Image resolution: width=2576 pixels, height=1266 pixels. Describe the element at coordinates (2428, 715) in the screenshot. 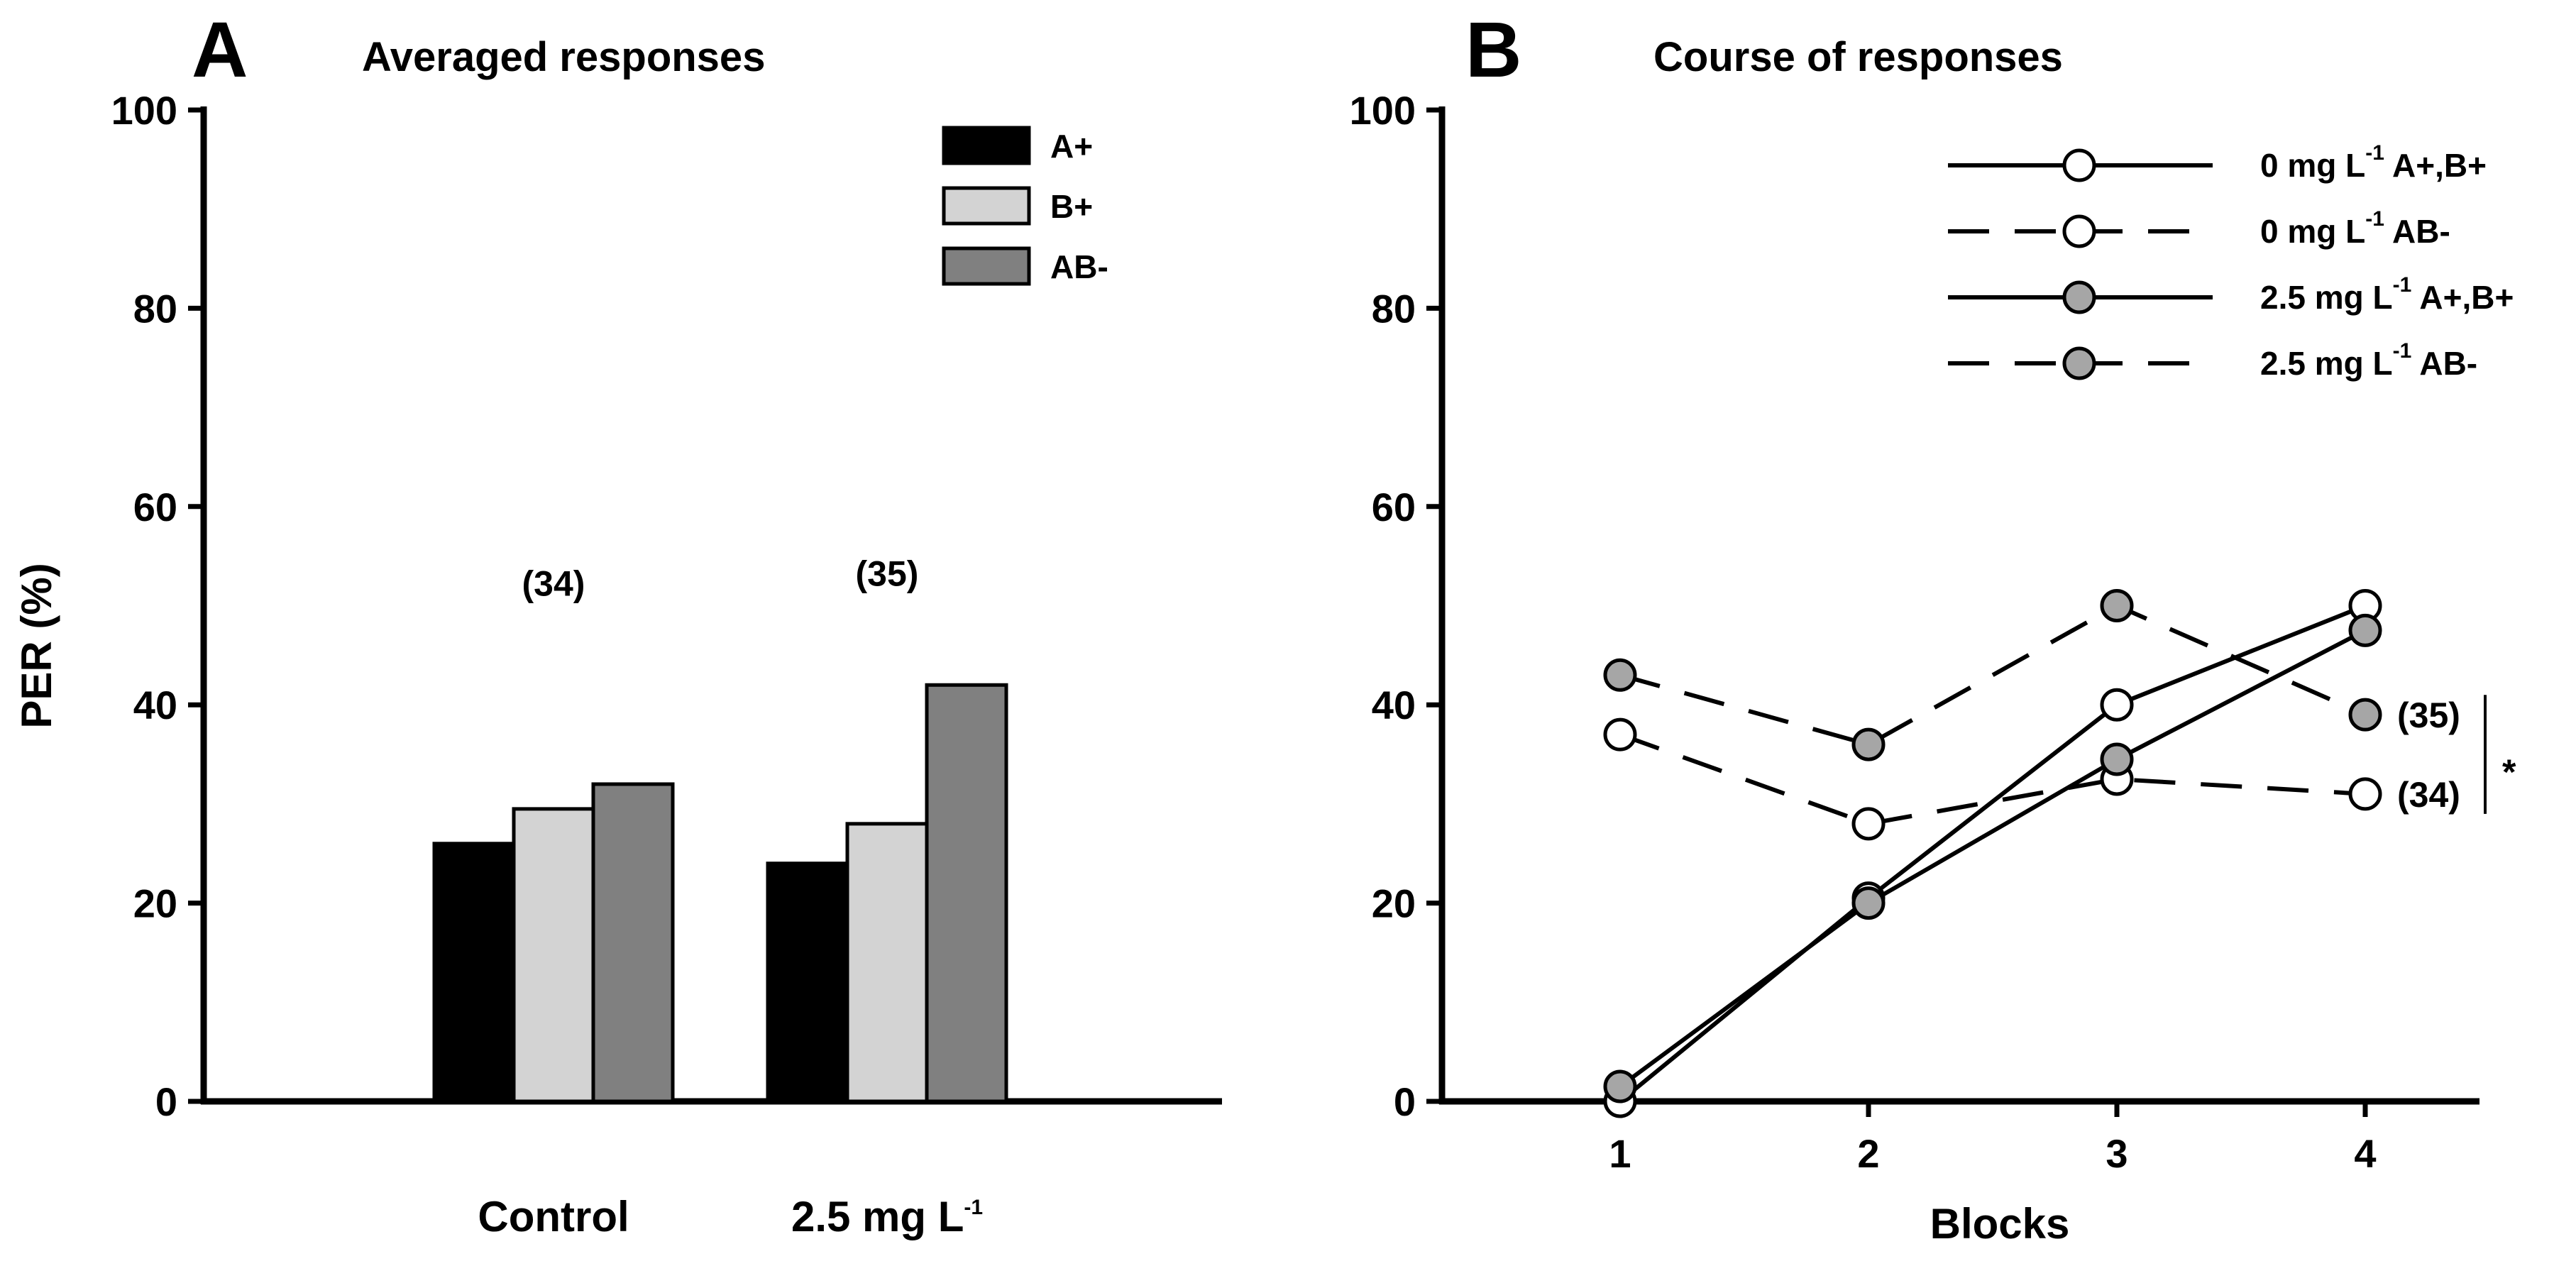

I see `panel-b-n-label: (35)` at that location.